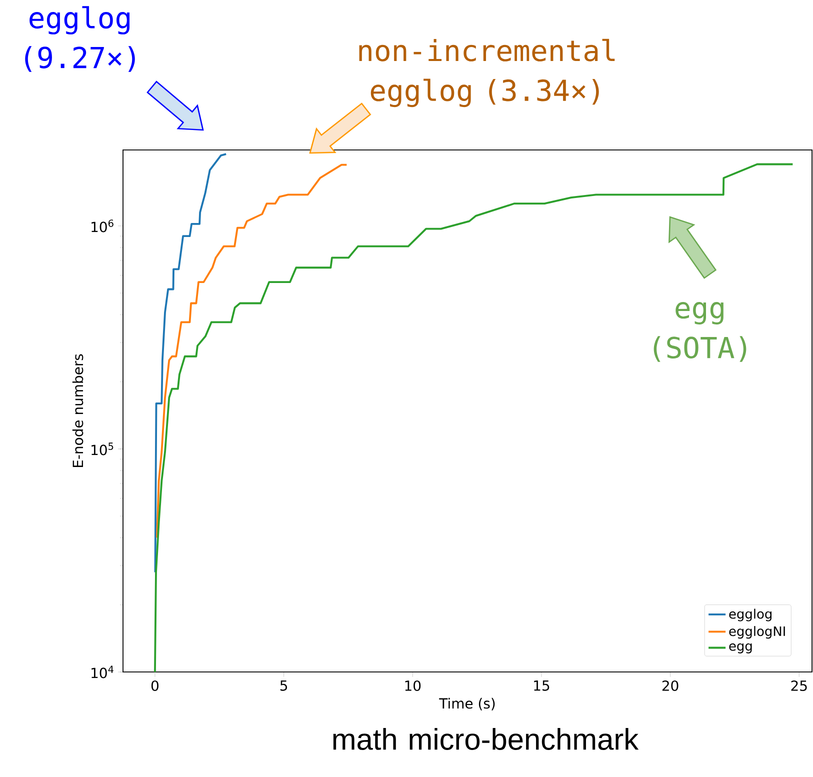  I want to click on legend-label: egg, so click(740, 648).